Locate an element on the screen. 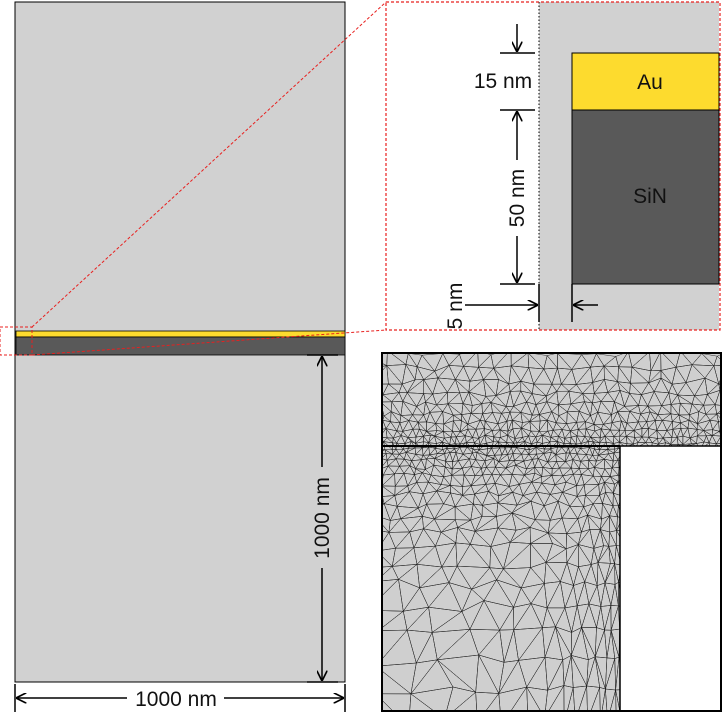  width-dimension: 1000 nm is located at coordinates (180, 698).